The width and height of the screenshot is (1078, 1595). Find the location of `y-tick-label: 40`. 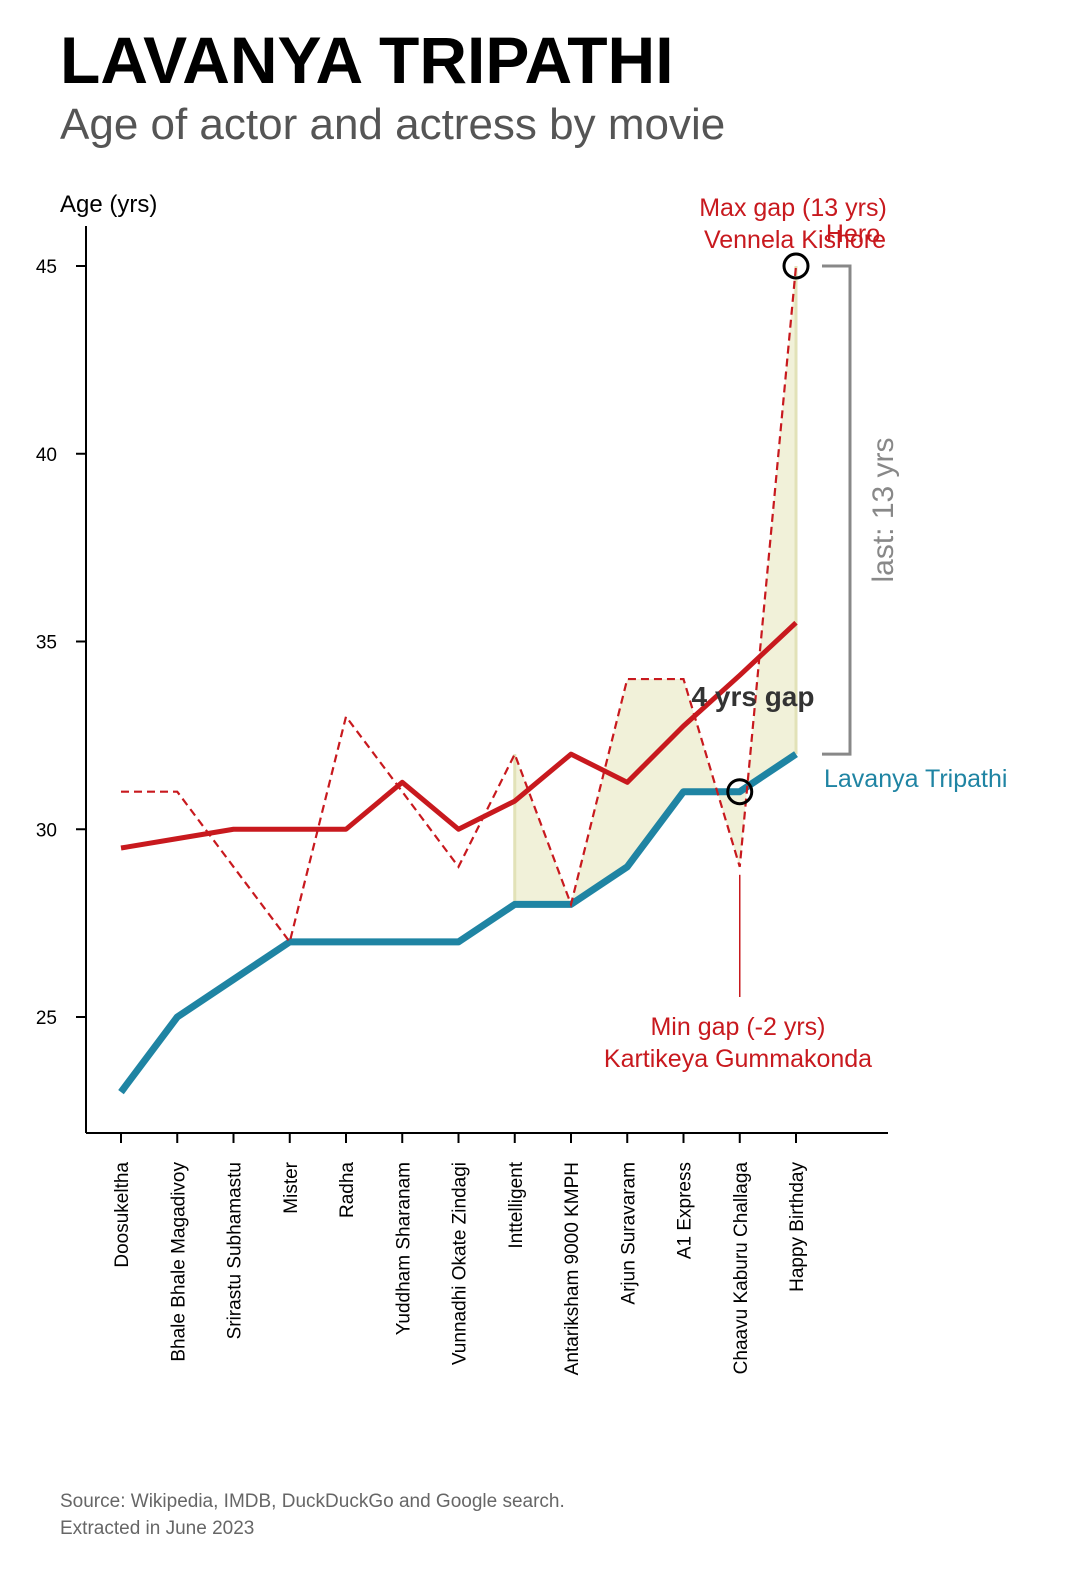

y-tick-label: 40 is located at coordinates (46, 455).